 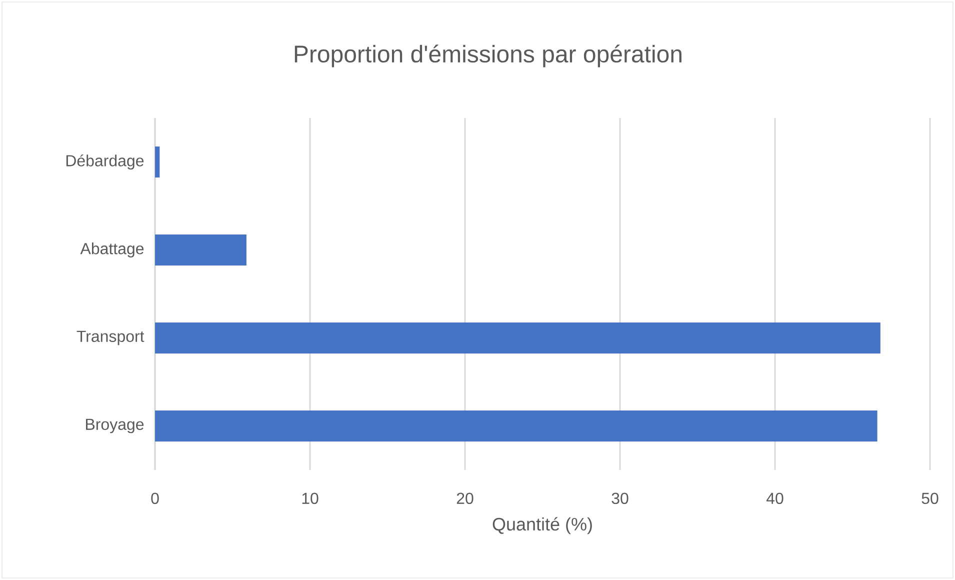 What do you see at coordinates (115, 426) in the screenshot?
I see `y-tick-label: Broyage` at bounding box center [115, 426].